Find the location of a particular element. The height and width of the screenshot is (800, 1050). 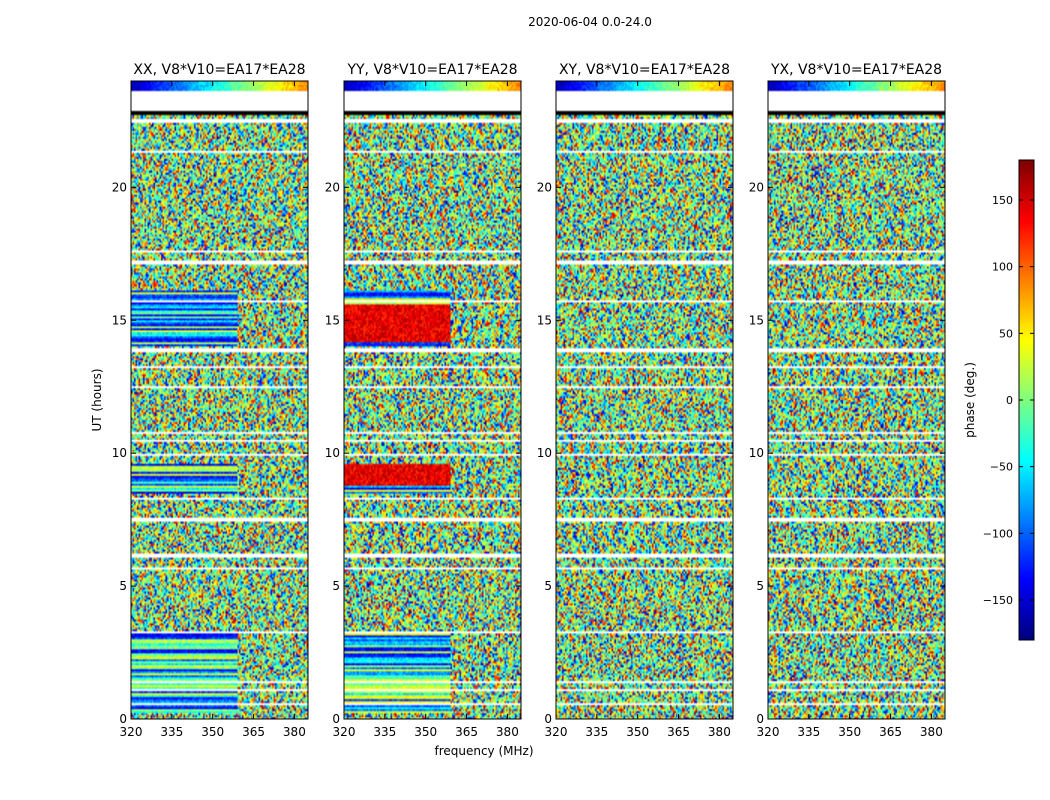

panel-title: XX, V8*V10=EA17*EA28 is located at coordinates (219, 70).